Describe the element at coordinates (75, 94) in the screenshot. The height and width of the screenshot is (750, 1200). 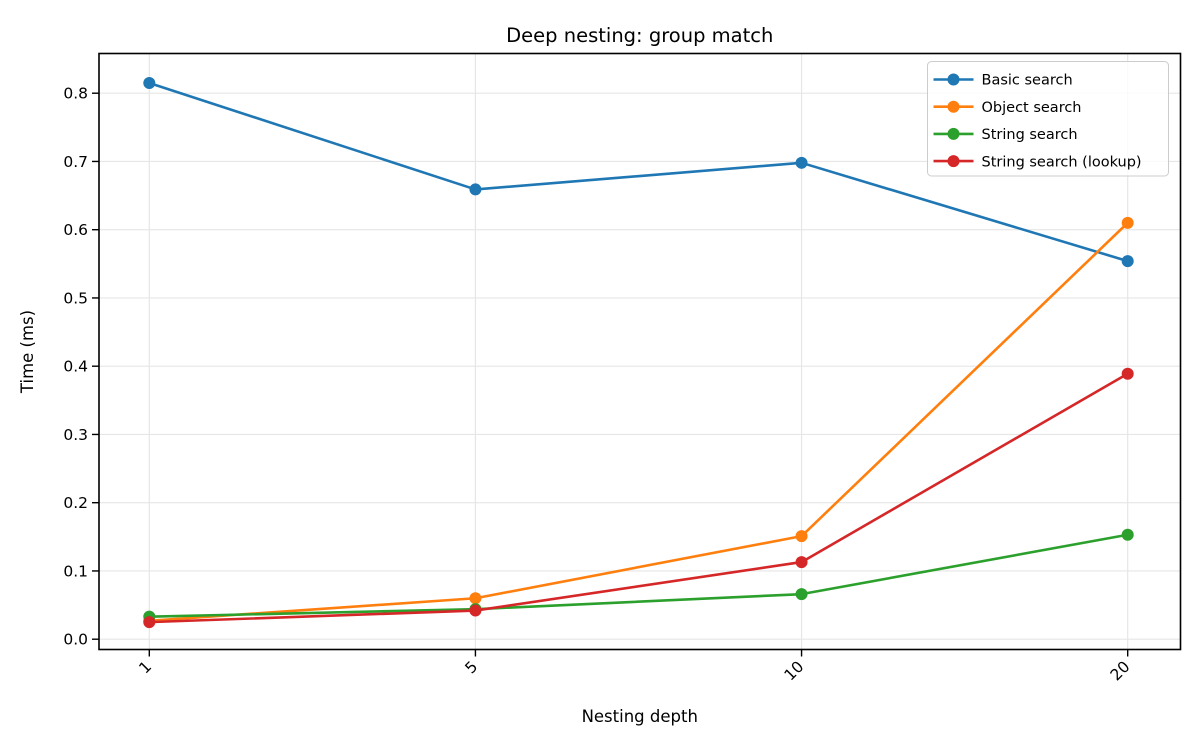
I see `y-tick-label: 0.8` at that location.